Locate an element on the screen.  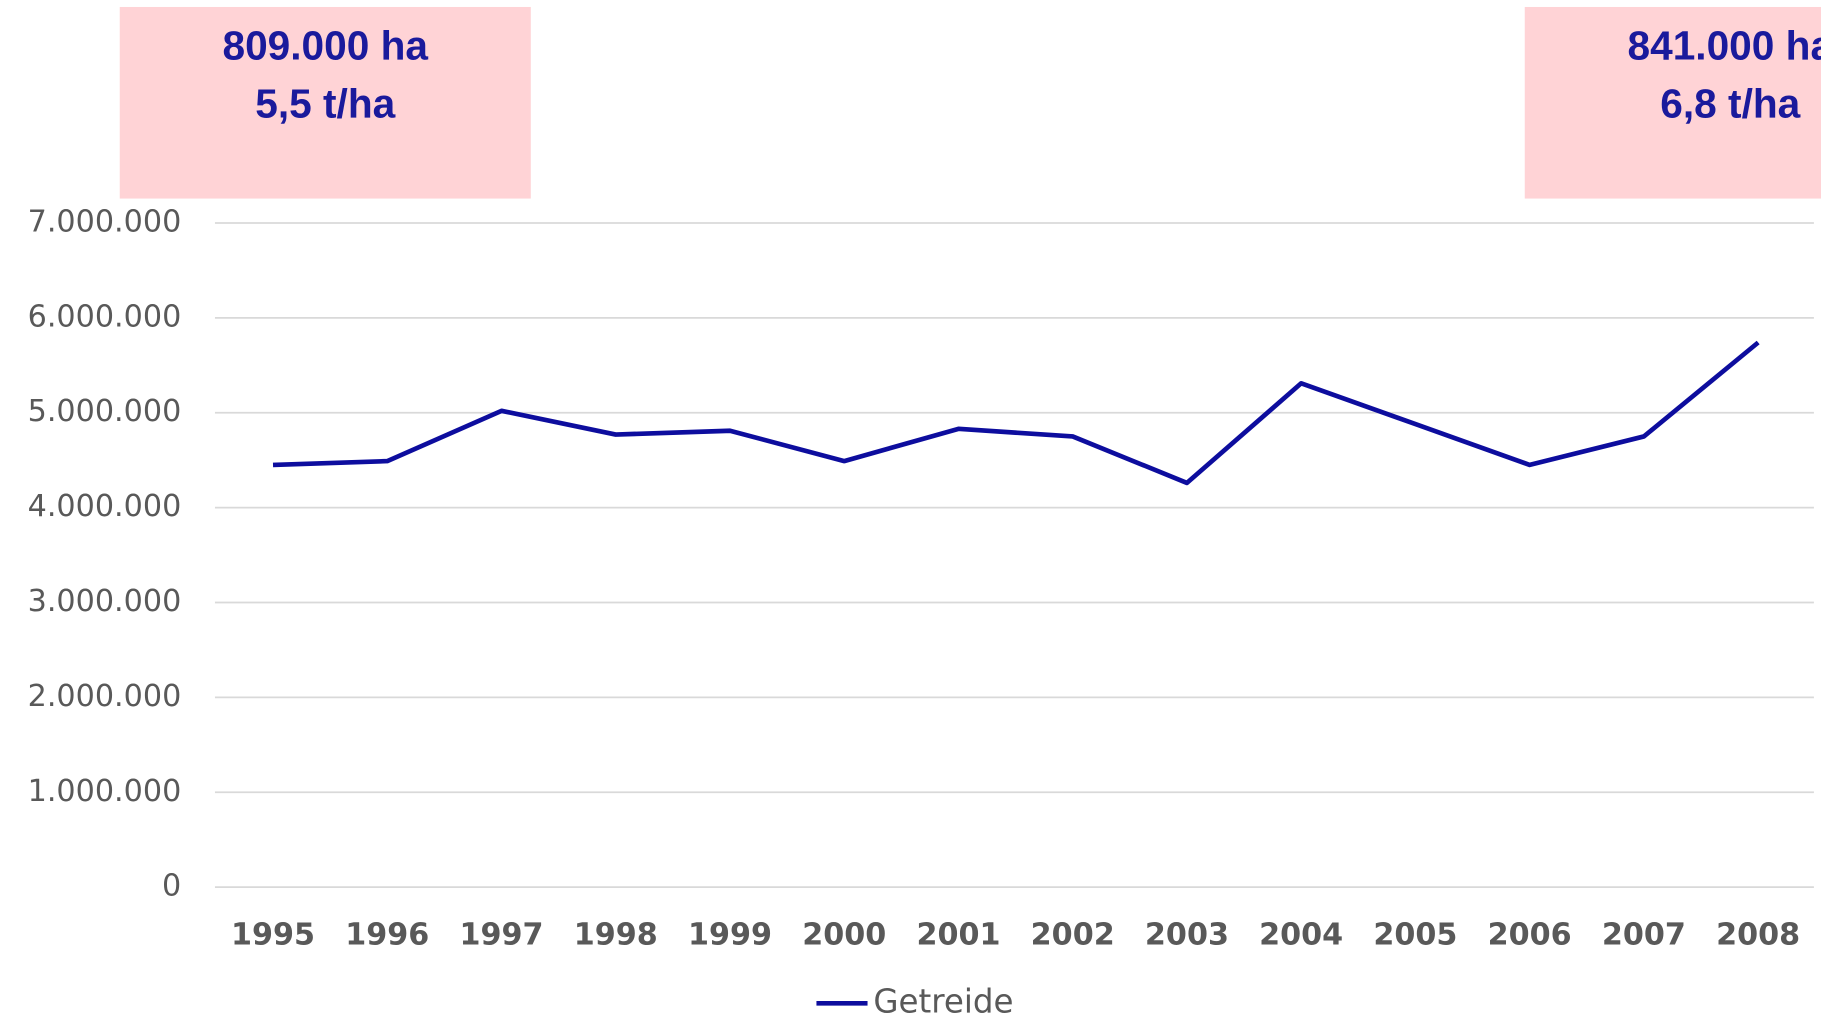
x-tick-label: 2004 is located at coordinates (1301, 934).